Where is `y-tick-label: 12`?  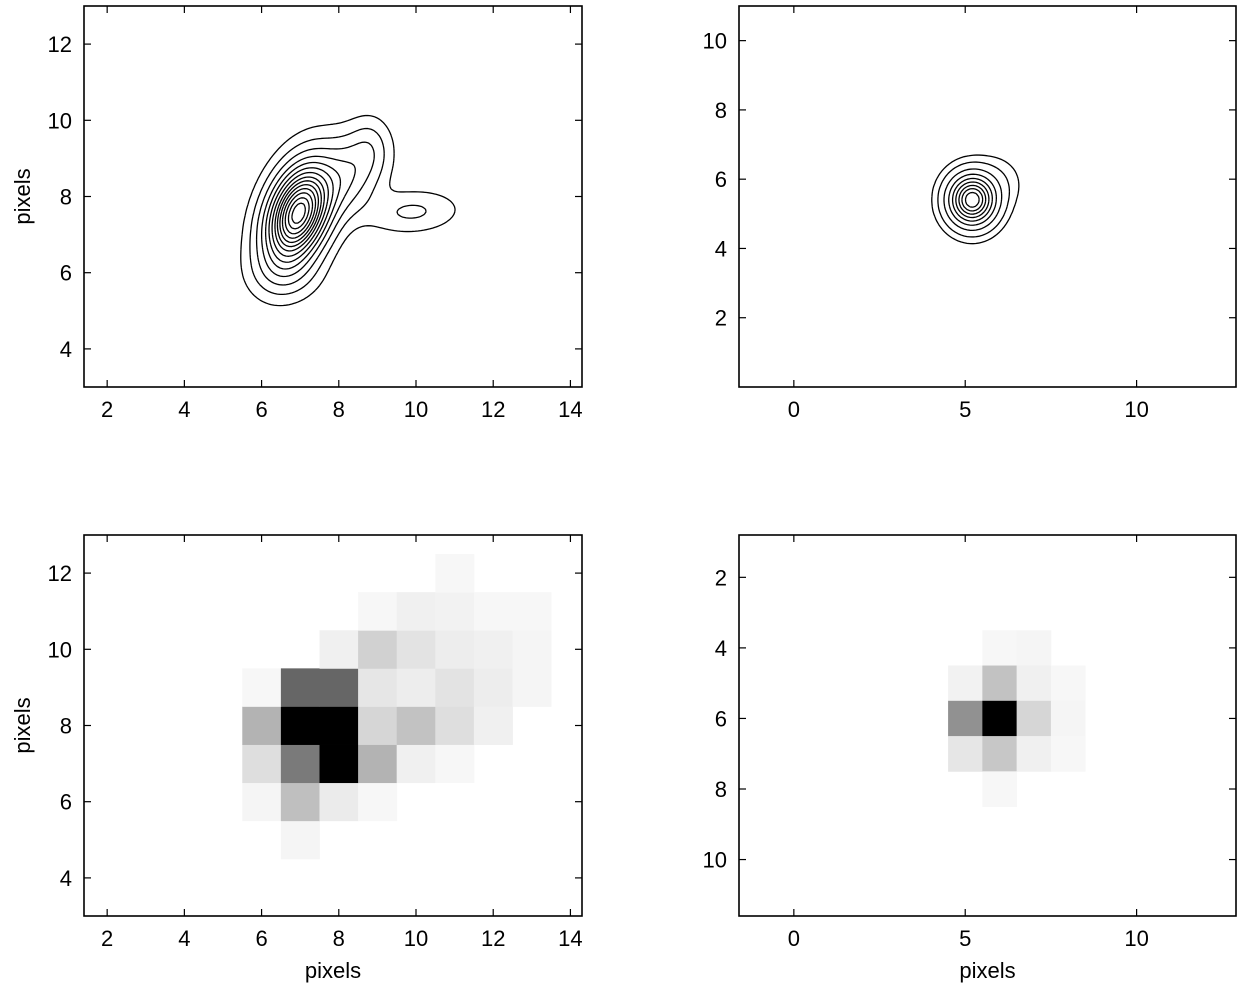
y-tick-label: 12 is located at coordinates (60, 44).